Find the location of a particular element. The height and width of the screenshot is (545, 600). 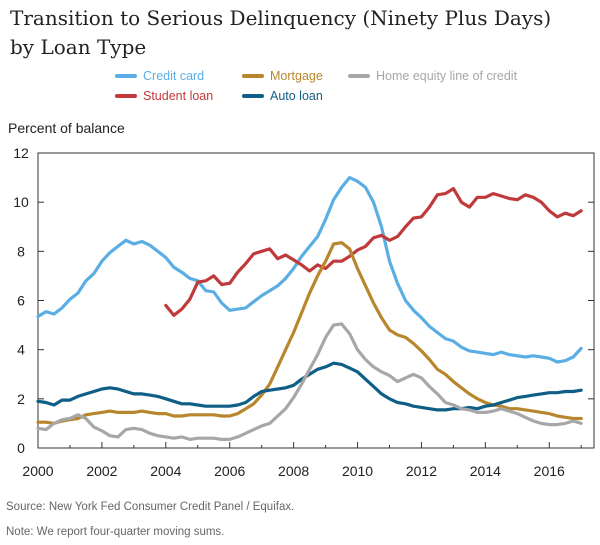

legend-swatch-mortgage is located at coordinates (253, 76).